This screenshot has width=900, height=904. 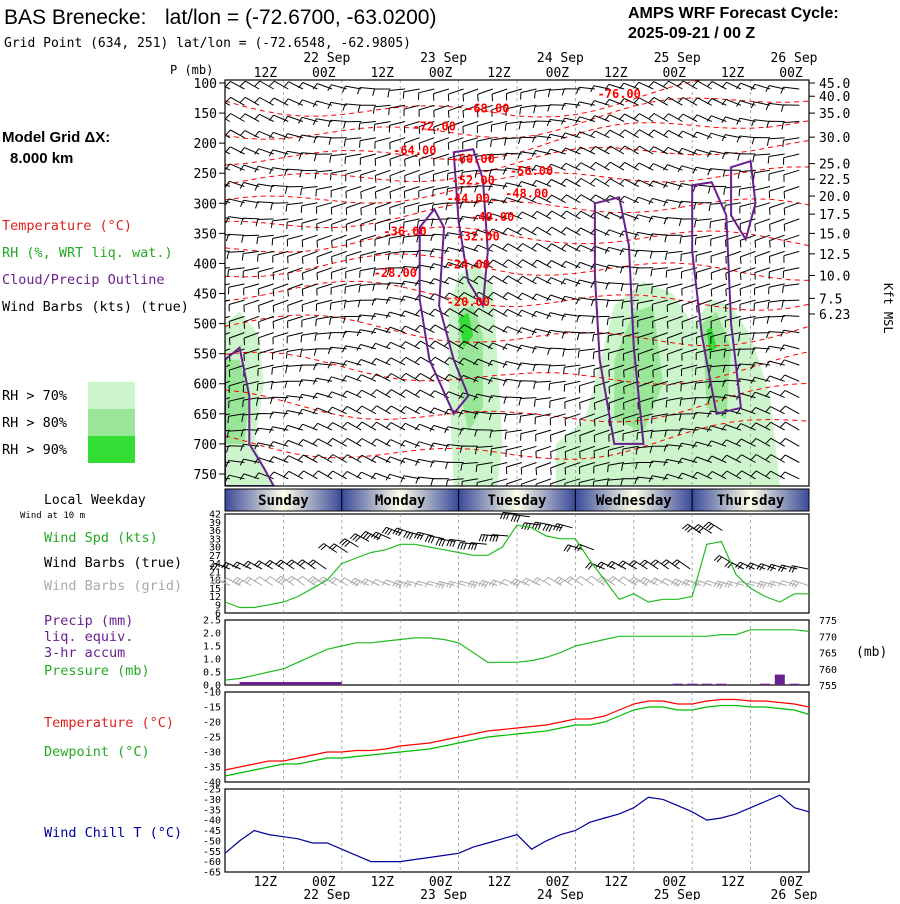 I want to click on time-tick-label-bottom: 00Z, so click(x=674, y=882).